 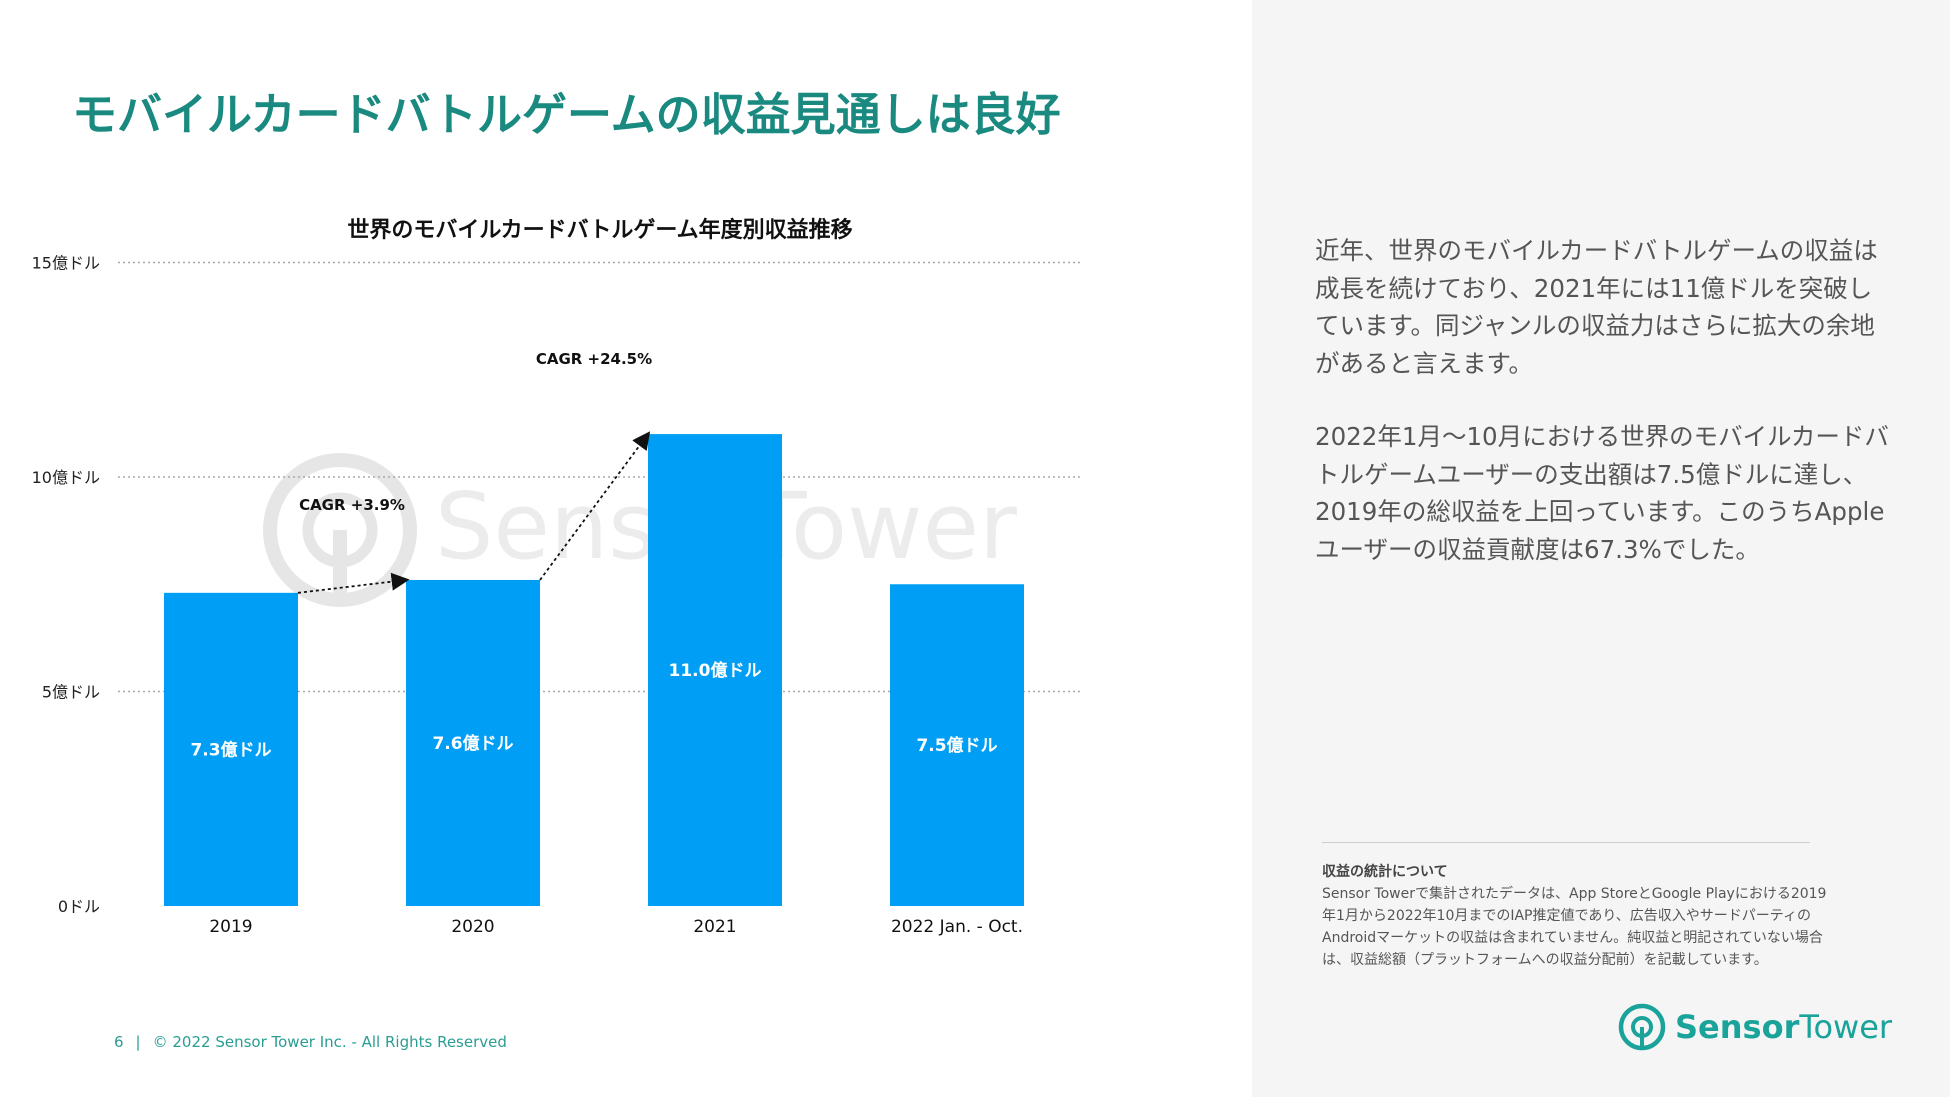 I want to click on cagr-label: CAGR +24.5%, so click(x=594, y=359).